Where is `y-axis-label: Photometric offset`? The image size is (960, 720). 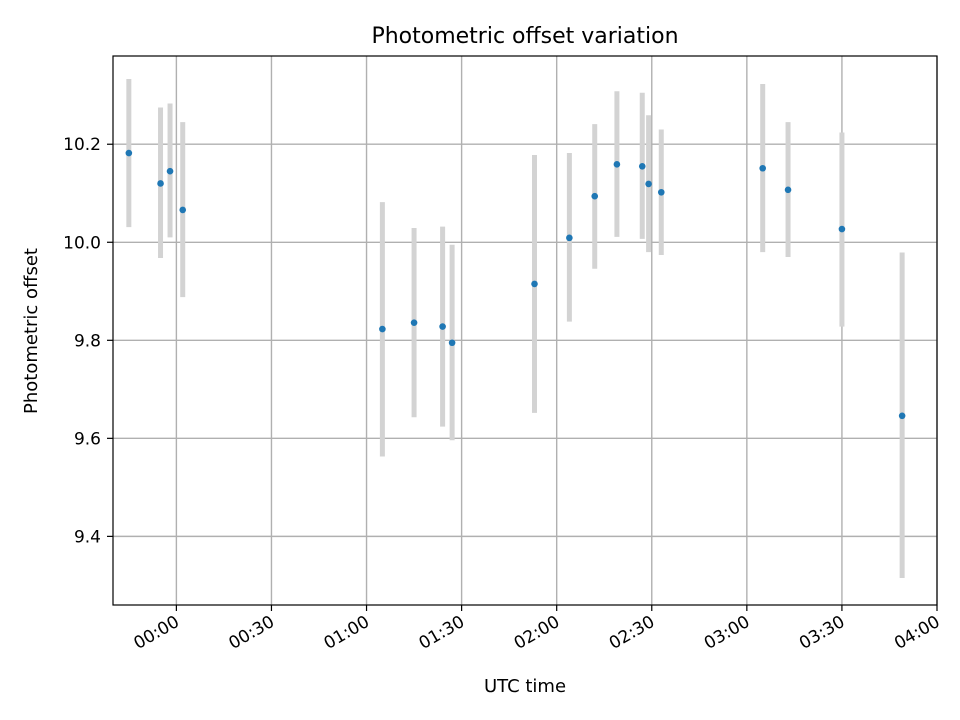
y-axis-label: Photometric offset is located at coordinates (31, 331).